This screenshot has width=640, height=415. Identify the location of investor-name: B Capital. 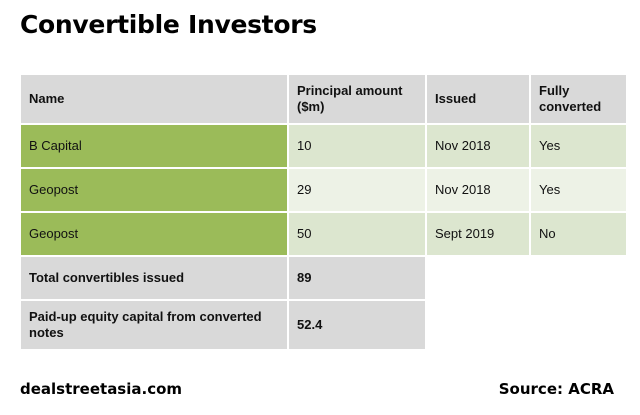
(154, 146).